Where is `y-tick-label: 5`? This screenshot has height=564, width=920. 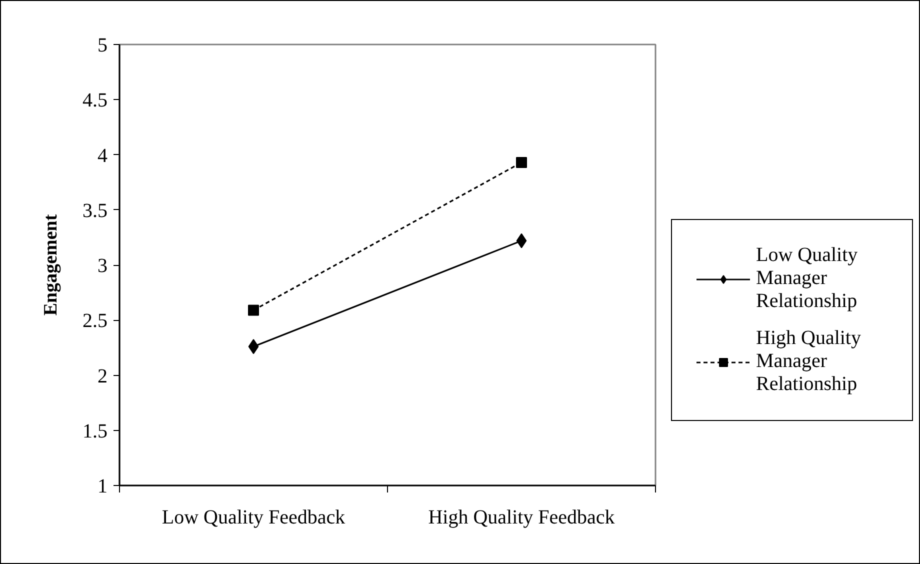
y-tick-label: 5 is located at coordinates (103, 45).